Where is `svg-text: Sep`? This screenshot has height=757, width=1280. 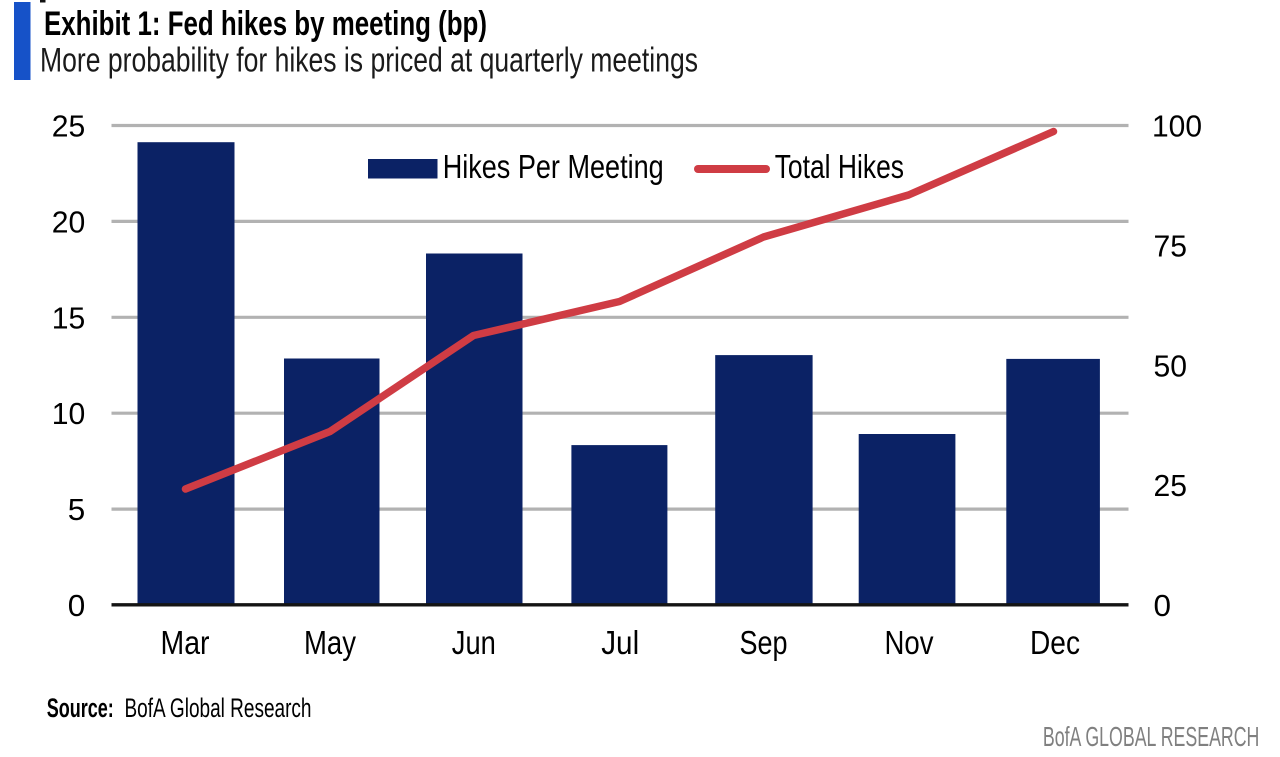
svg-text: Sep is located at coordinates (764, 642).